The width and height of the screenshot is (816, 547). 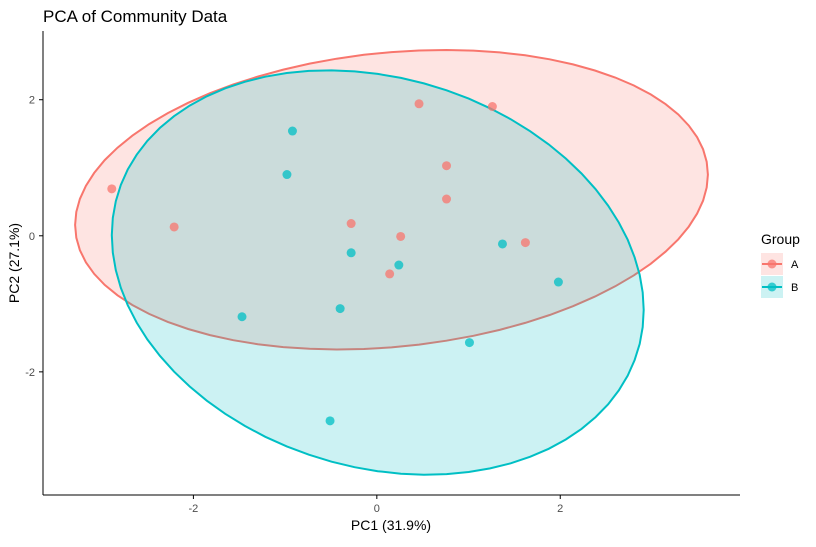 What do you see at coordinates (32, 237) in the screenshot?
I see `y-tick-label: 0` at bounding box center [32, 237].